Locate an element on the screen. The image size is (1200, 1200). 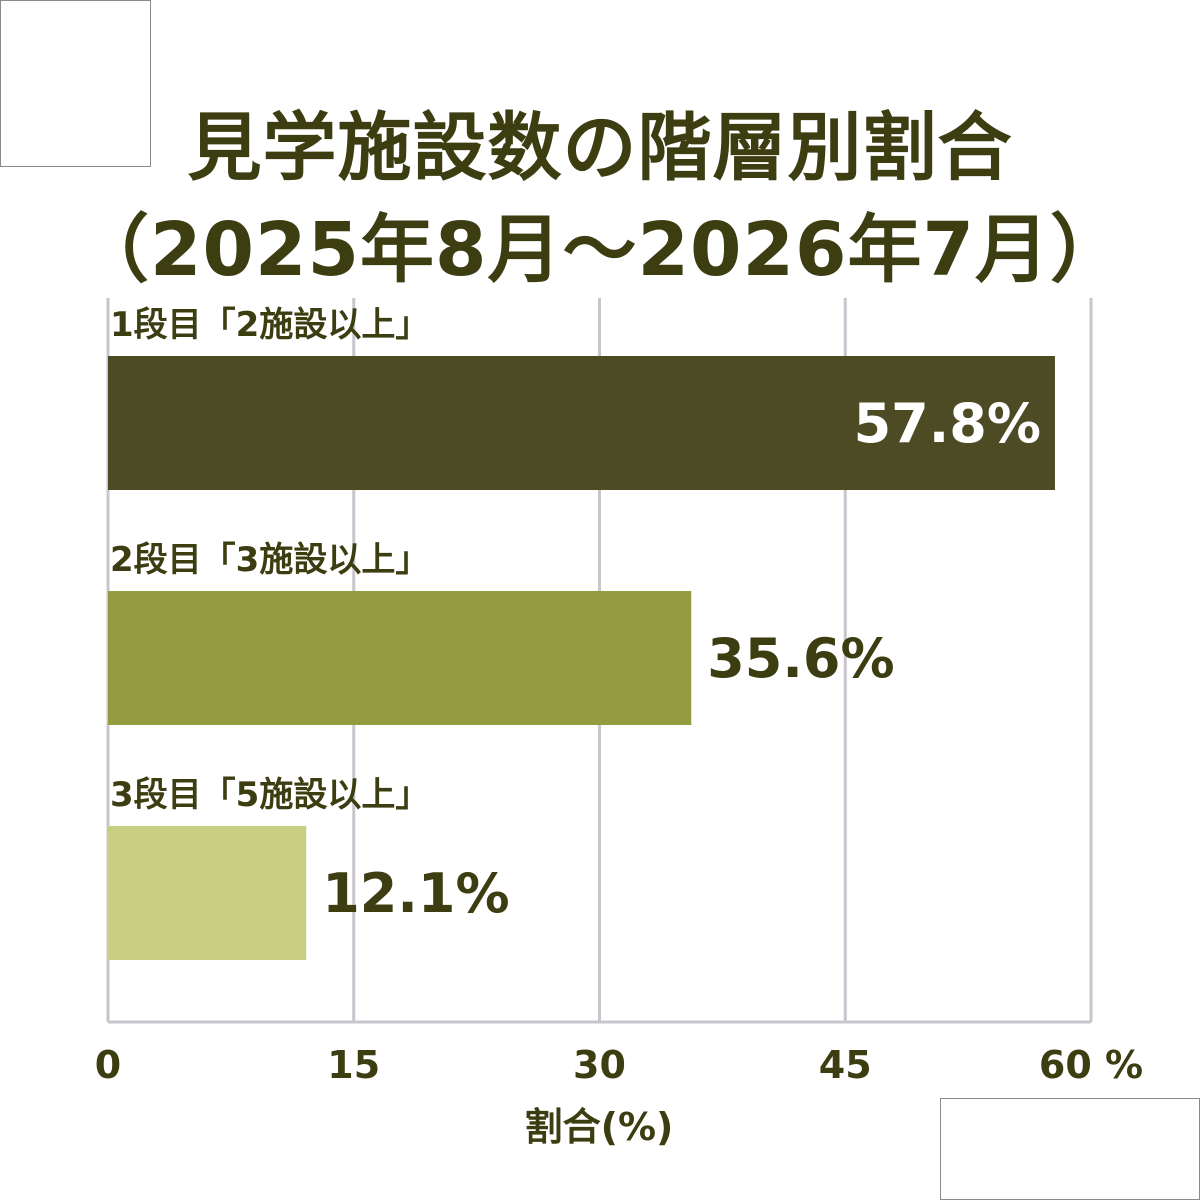
data-label: 12.1% is located at coordinates (415, 893).